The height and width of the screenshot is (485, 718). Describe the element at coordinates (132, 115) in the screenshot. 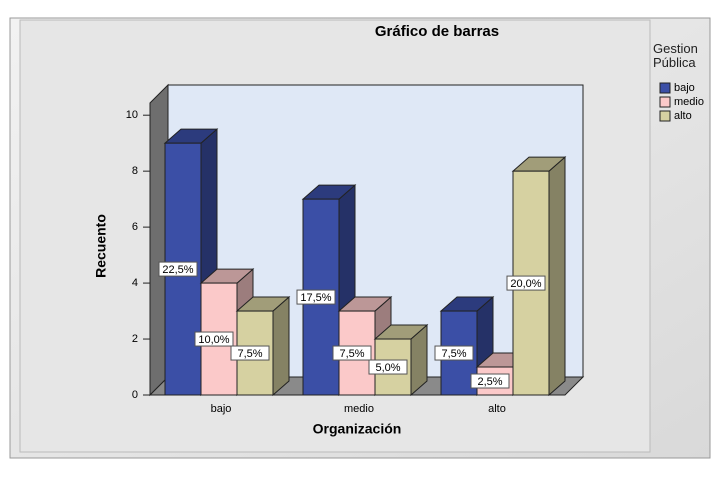

I see `y-tick-label: 10` at that location.